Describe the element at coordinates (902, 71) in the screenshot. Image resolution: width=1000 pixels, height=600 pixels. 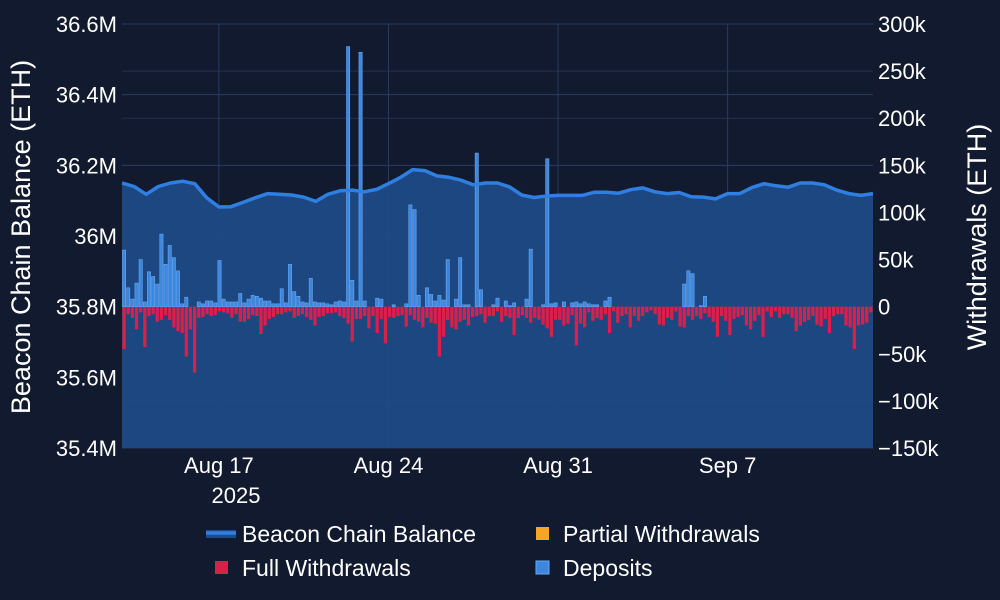
I see `y-right-tick-label: 250k` at that location.